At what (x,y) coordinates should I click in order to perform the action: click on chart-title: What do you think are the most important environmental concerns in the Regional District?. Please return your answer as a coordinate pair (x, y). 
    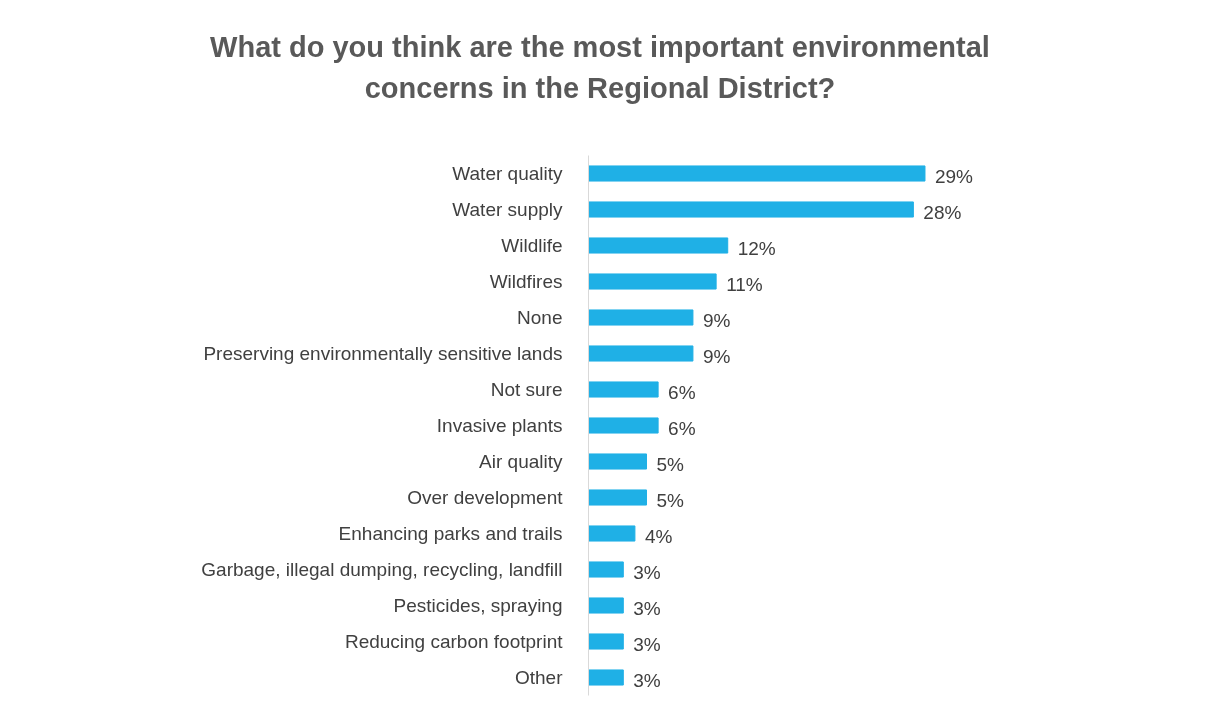
    Looking at the image, I should click on (600, 68).